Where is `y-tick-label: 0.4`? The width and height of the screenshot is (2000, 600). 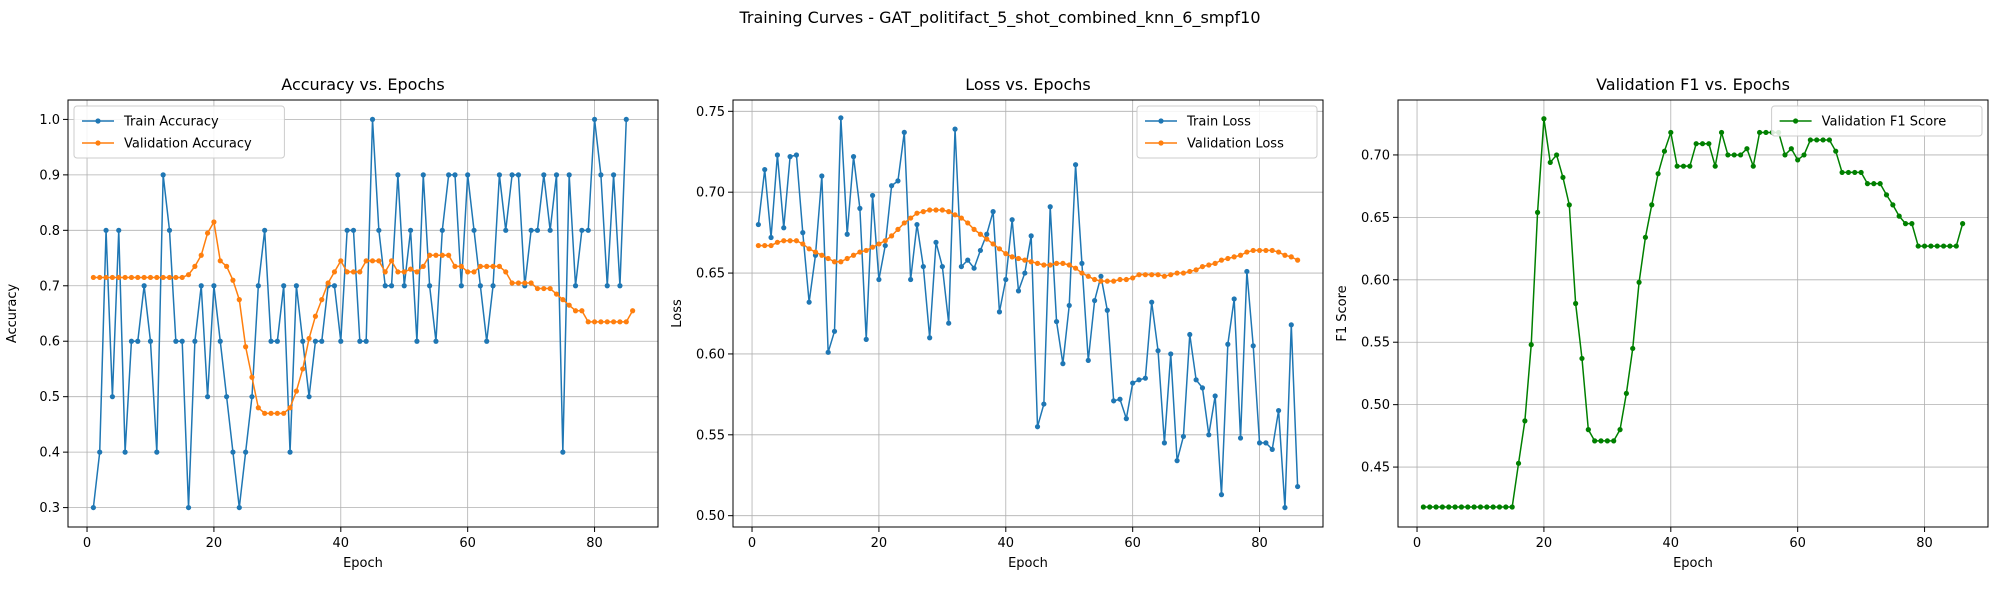 y-tick-label: 0.4 is located at coordinates (49, 453).